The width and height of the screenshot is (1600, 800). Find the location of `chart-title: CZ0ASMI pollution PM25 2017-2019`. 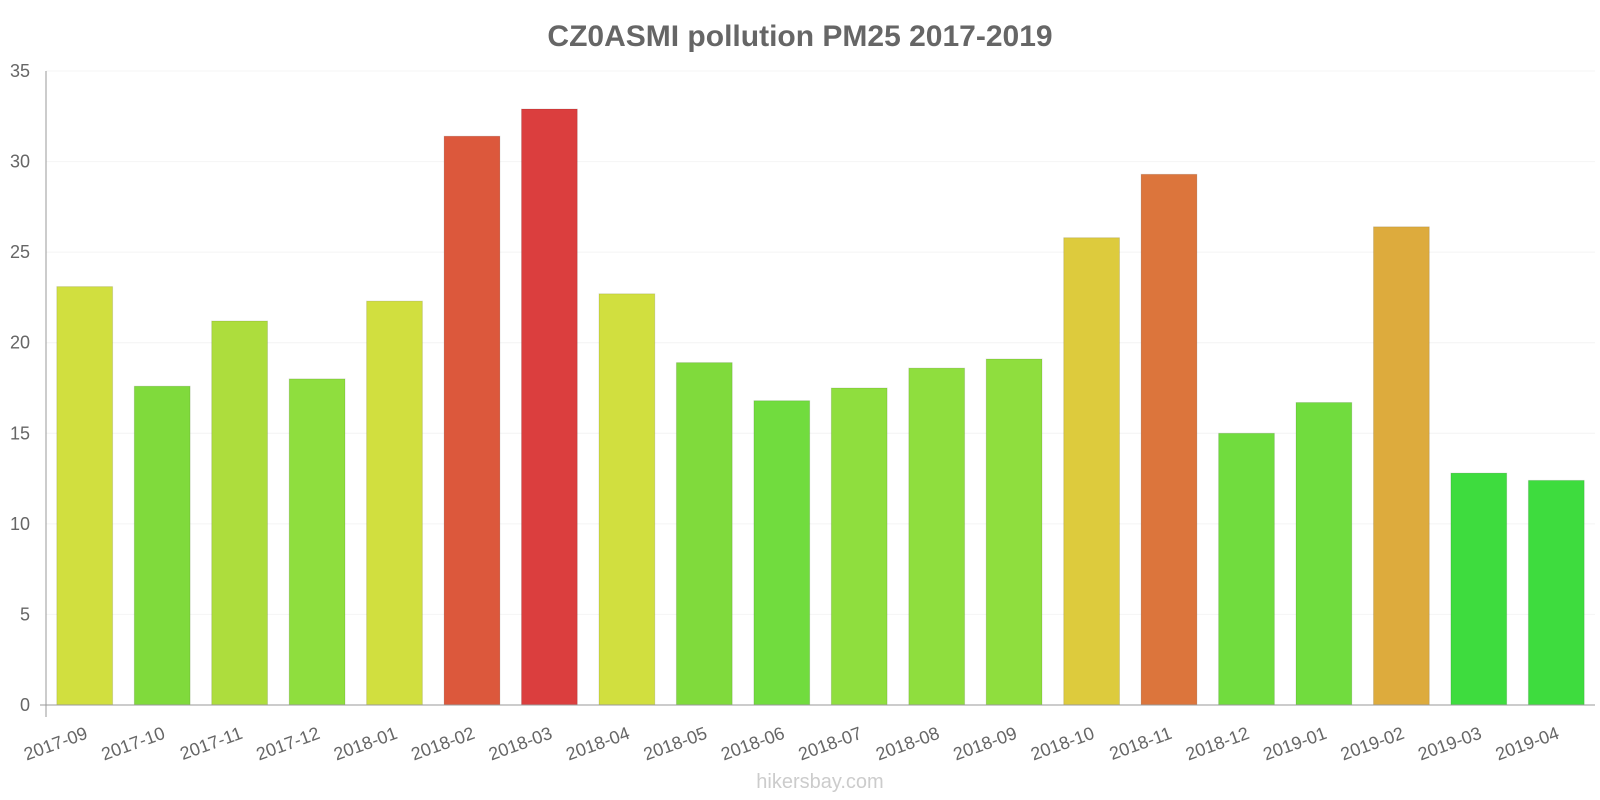

chart-title: CZ0ASMI pollution PM25 2017-2019 is located at coordinates (799, 36).